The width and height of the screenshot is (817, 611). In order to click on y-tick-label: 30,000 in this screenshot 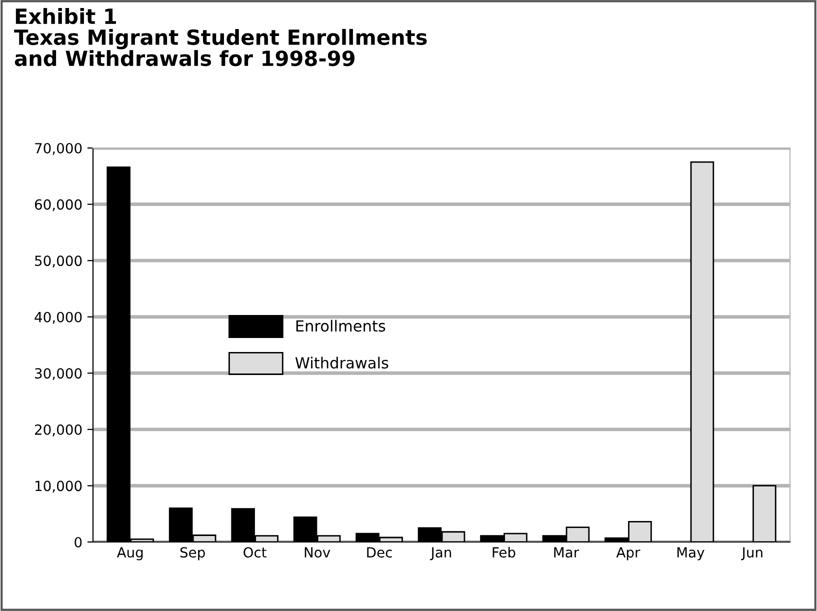, I will do `click(58, 374)`.